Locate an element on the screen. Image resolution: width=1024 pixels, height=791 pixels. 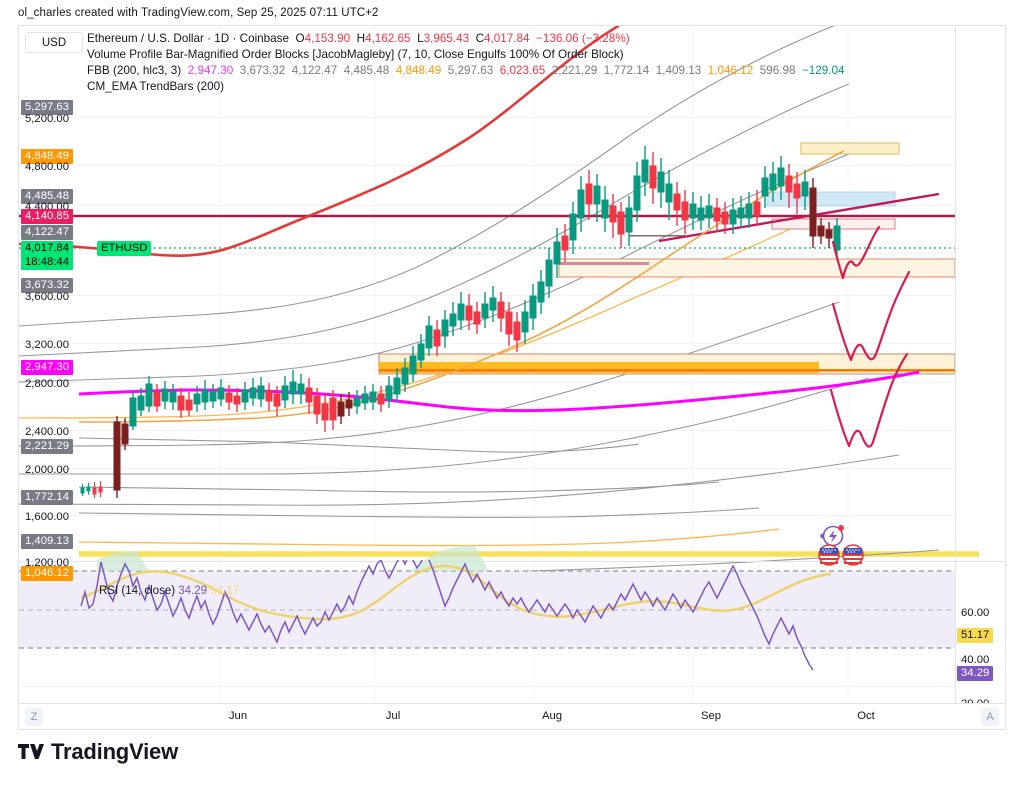
price-axis-label-22: 1,046.12 is located at coordinates (47, 573).